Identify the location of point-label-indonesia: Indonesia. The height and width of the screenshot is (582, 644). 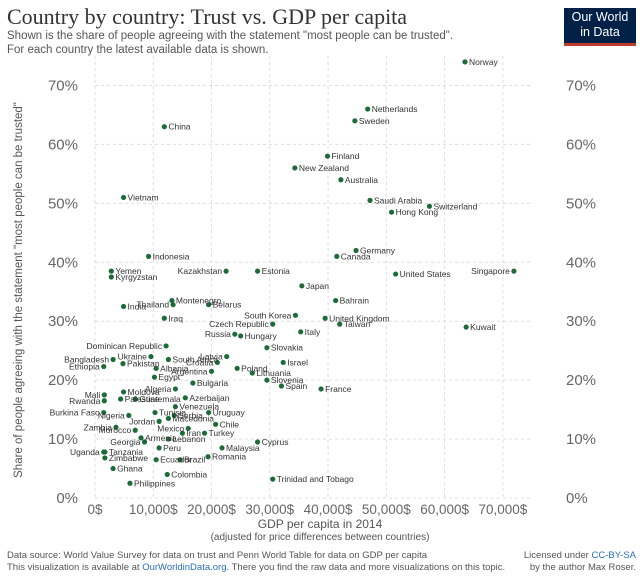
(171, 256).